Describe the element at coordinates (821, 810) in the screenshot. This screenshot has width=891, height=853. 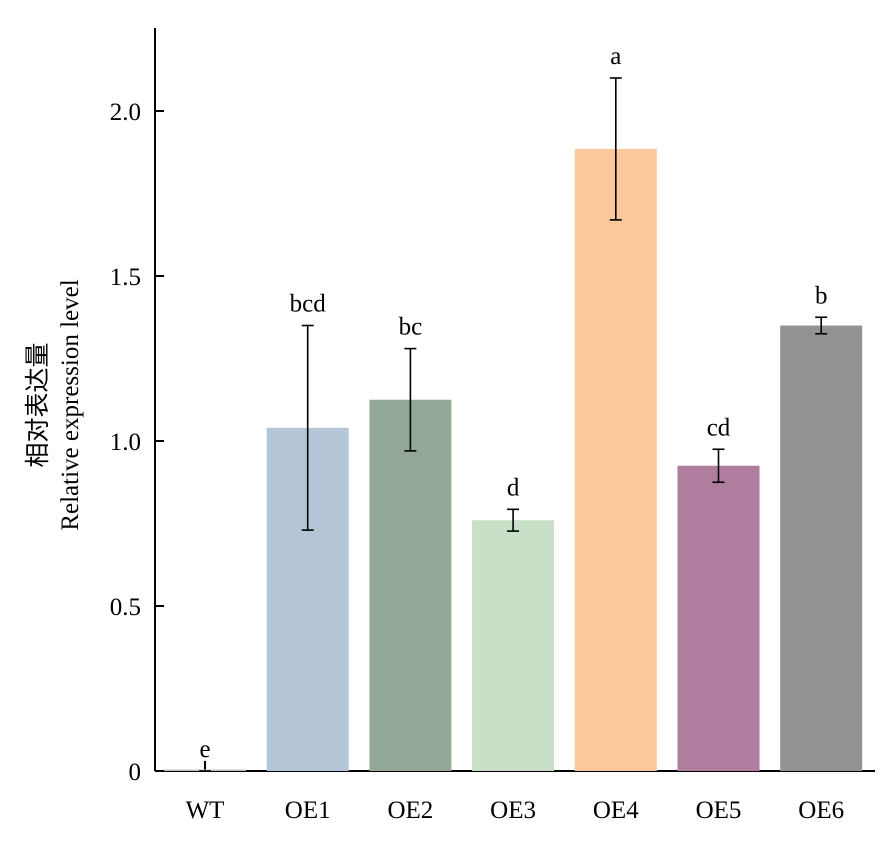
I see `x-tick-label: OE6` at that location.